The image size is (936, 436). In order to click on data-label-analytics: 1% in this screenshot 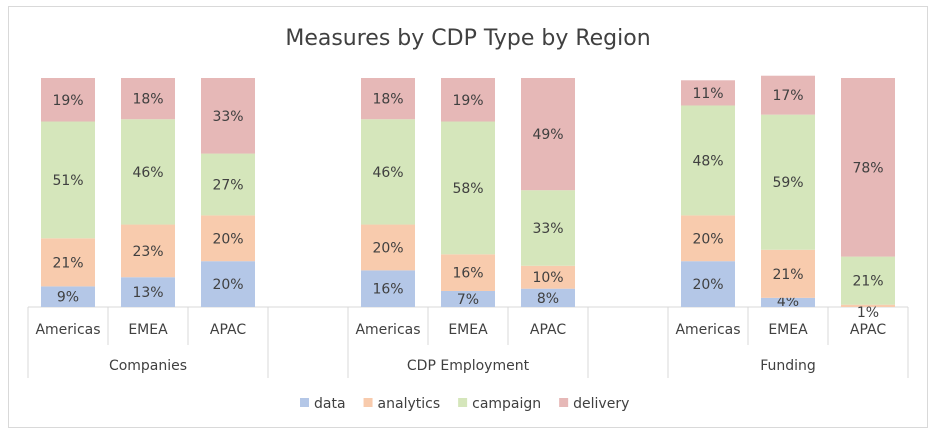, I will do `click(868, 313)`.